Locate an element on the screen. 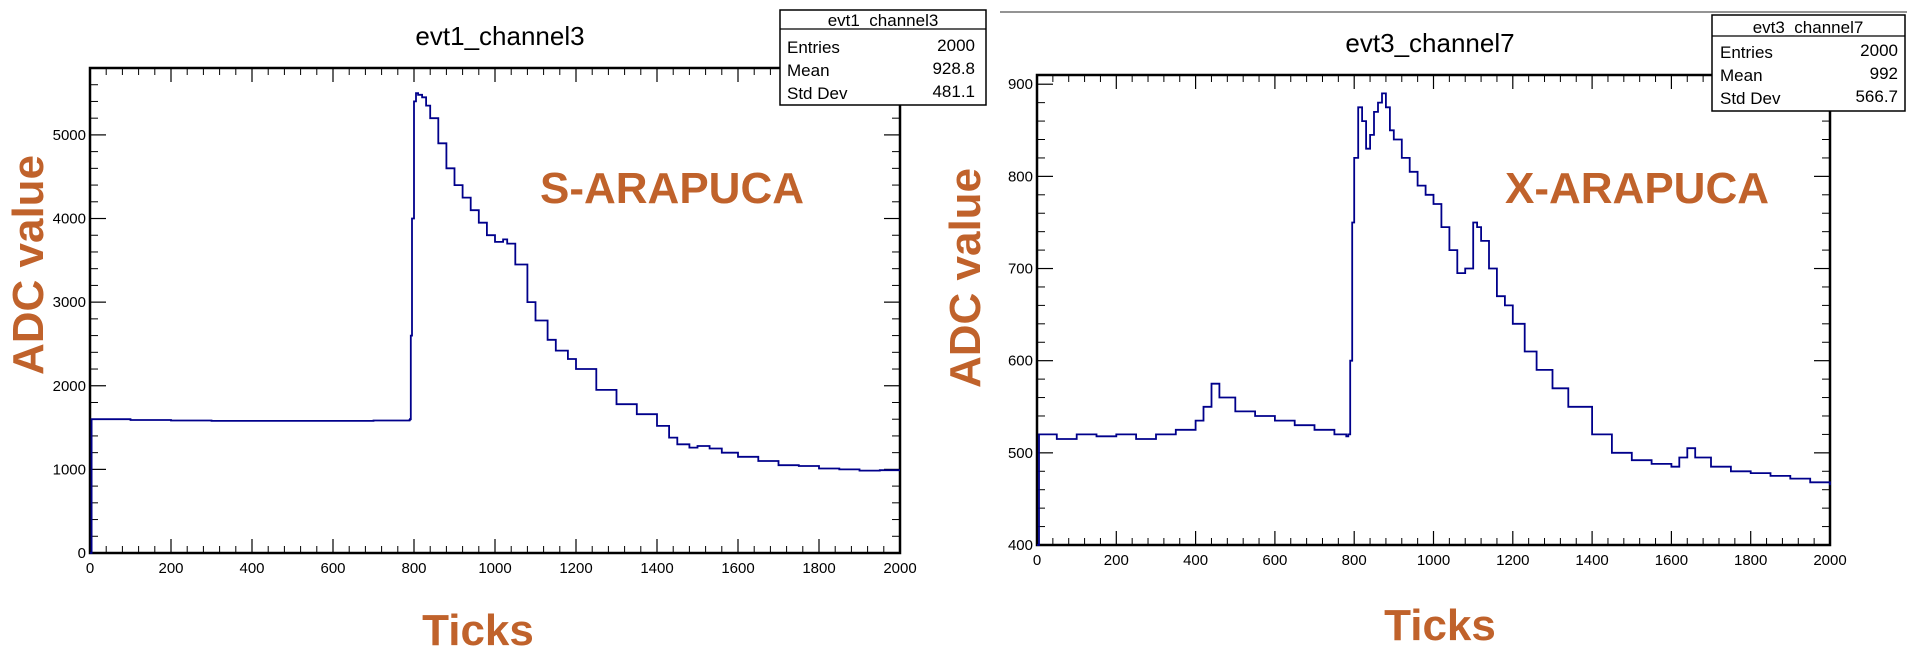 The height and width of the screenshot is (651, 1907). x-axis-label-right: Ticks is located at coordinates (1440, 625).